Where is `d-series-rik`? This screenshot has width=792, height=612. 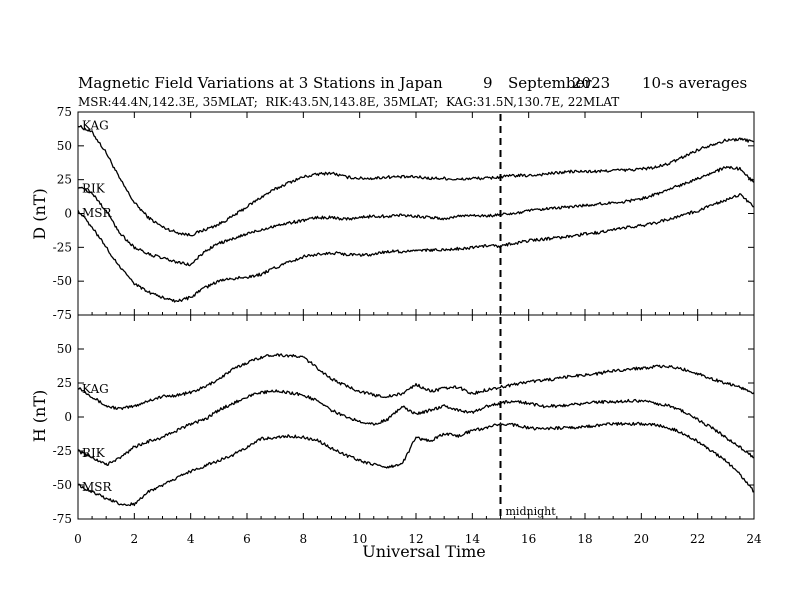 d-series-rik is located at coordinates (416, 216).